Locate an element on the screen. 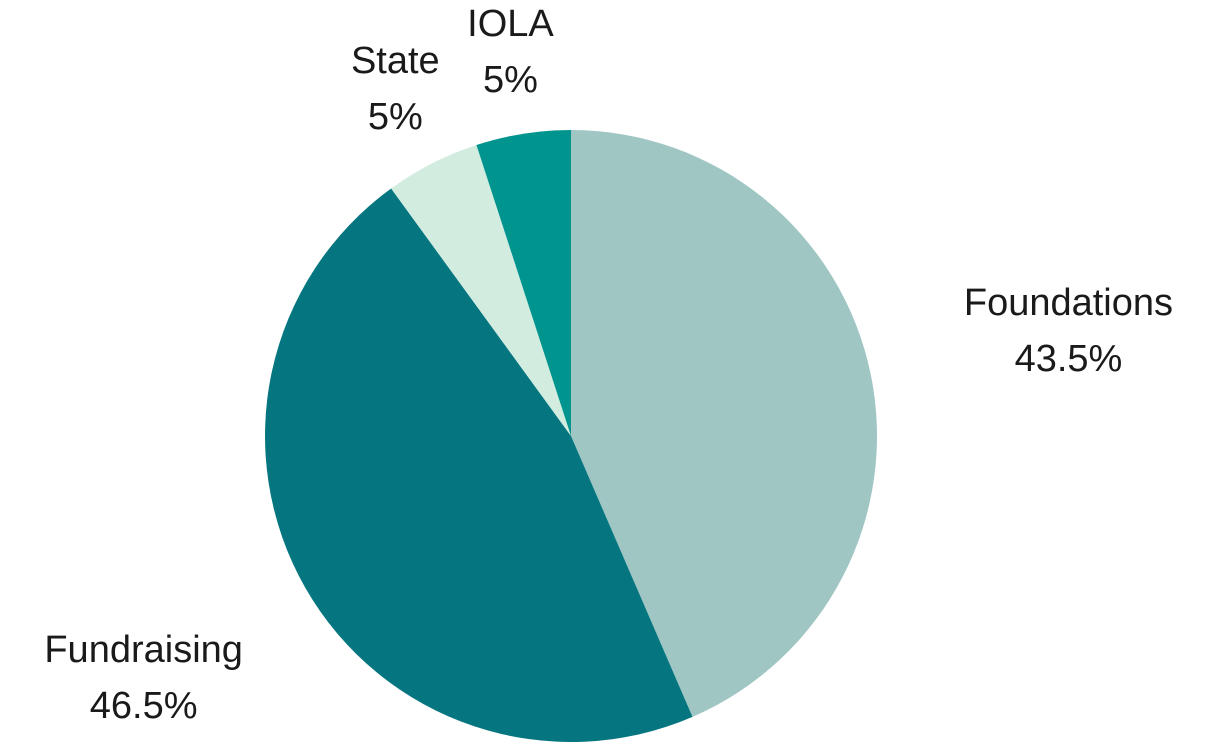 This screenshot has width=1214, height=747. slice-label: Fundraising is located at coordinates (143, 650).